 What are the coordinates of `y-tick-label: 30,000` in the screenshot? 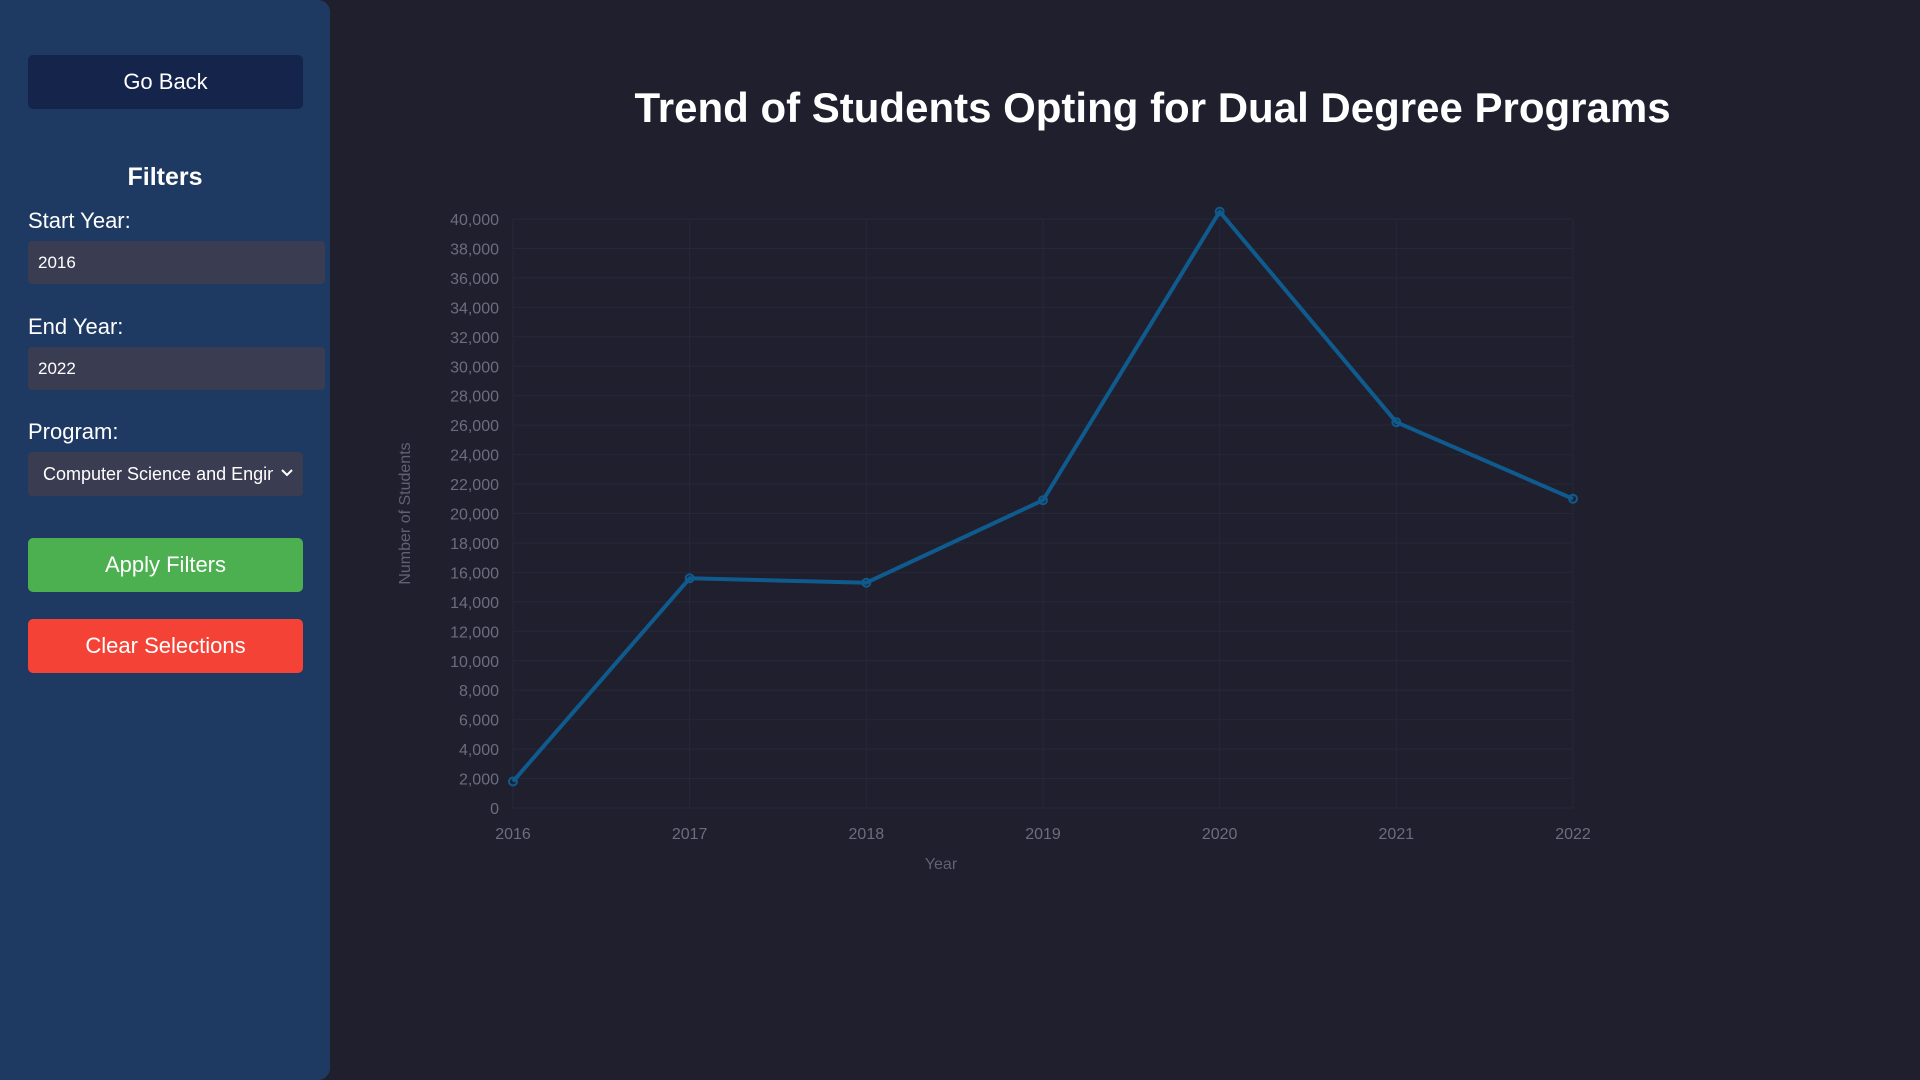 It's located at (474, 367).